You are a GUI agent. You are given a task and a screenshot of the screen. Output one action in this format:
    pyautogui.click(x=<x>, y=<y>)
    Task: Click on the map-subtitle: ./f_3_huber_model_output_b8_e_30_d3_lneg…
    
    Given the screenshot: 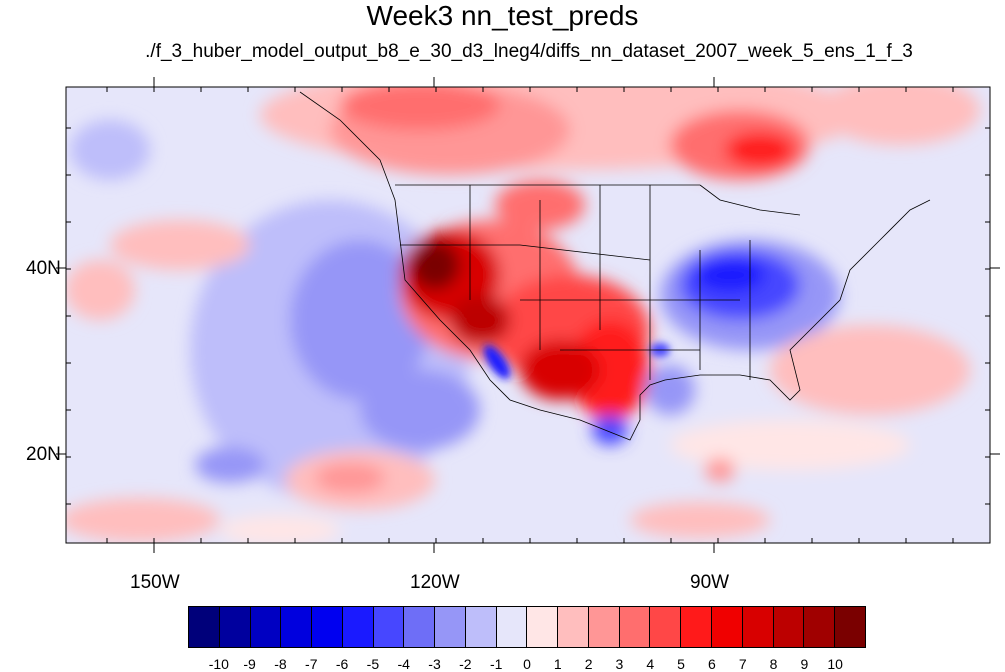 What is the action you would take?
    pyautogui.click(x=529, y=51)
    